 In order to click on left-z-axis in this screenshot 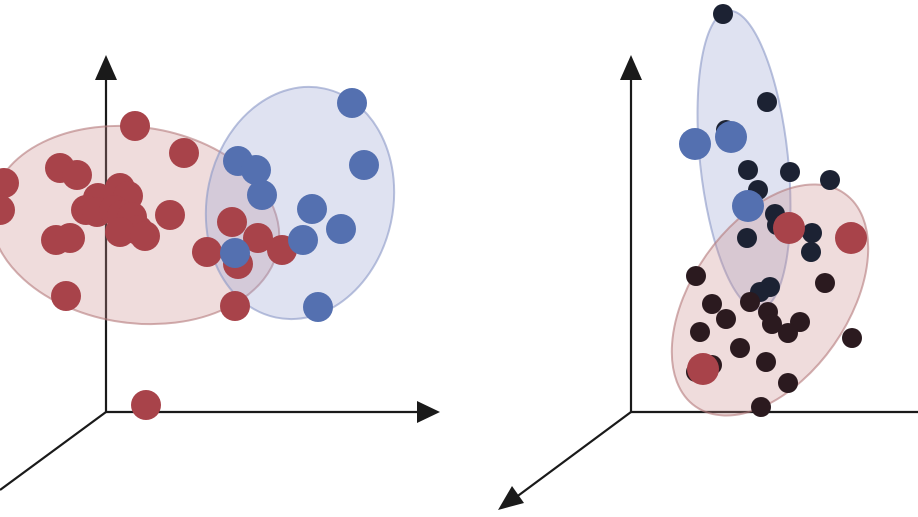, I will do `click(53, 451)`.